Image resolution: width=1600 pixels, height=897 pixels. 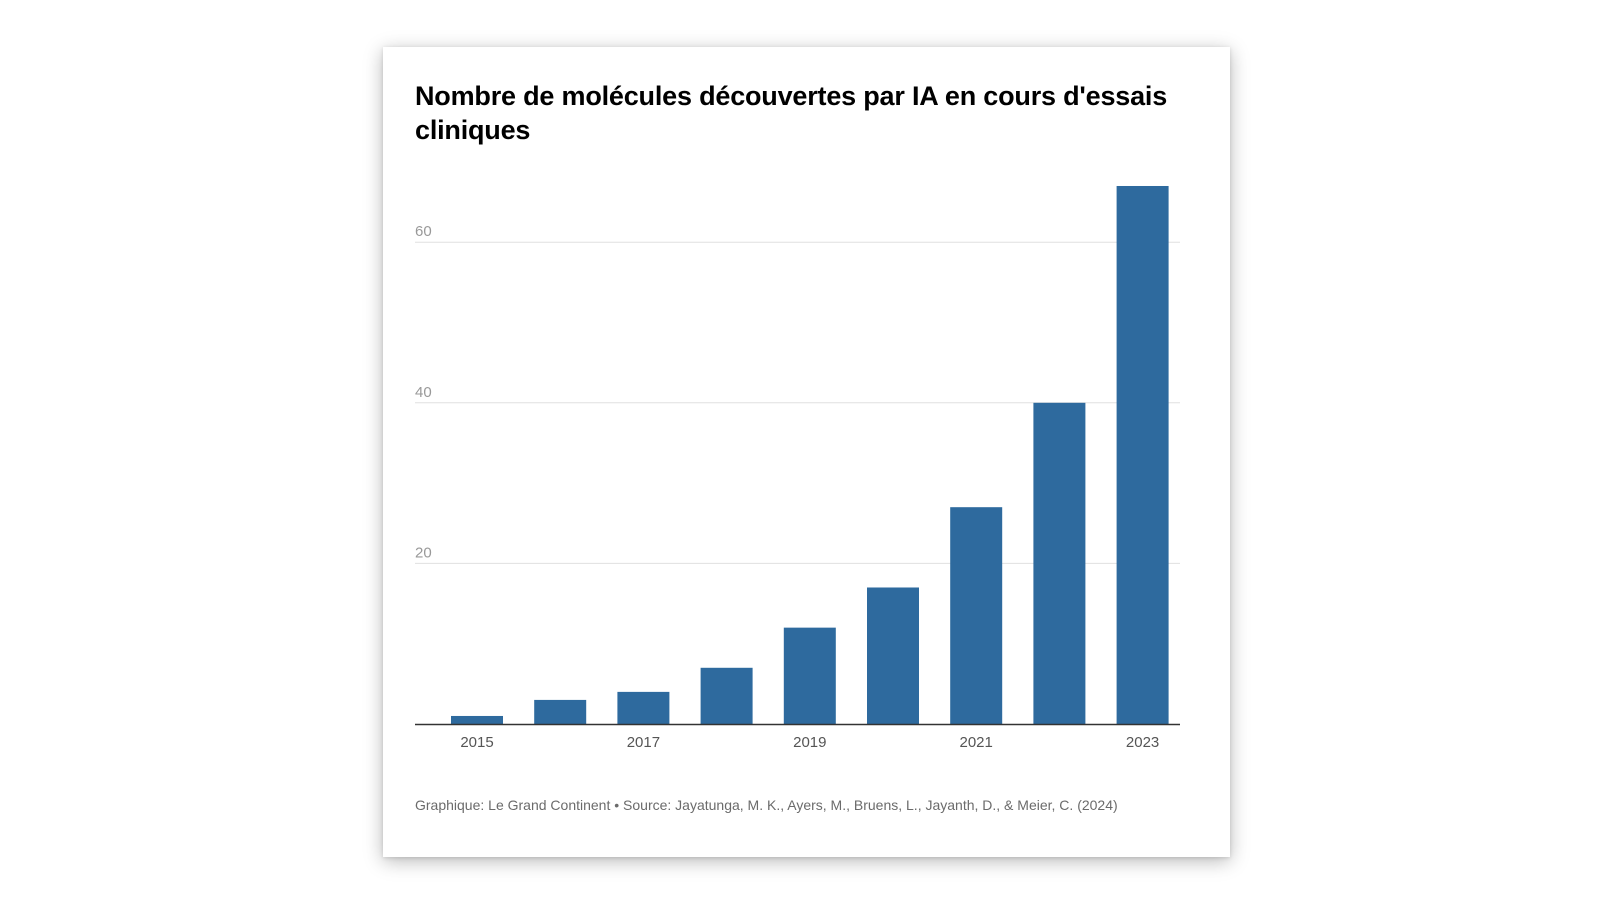 I want to click on y-tick-label-60: 60, so click(x=423, y=231).